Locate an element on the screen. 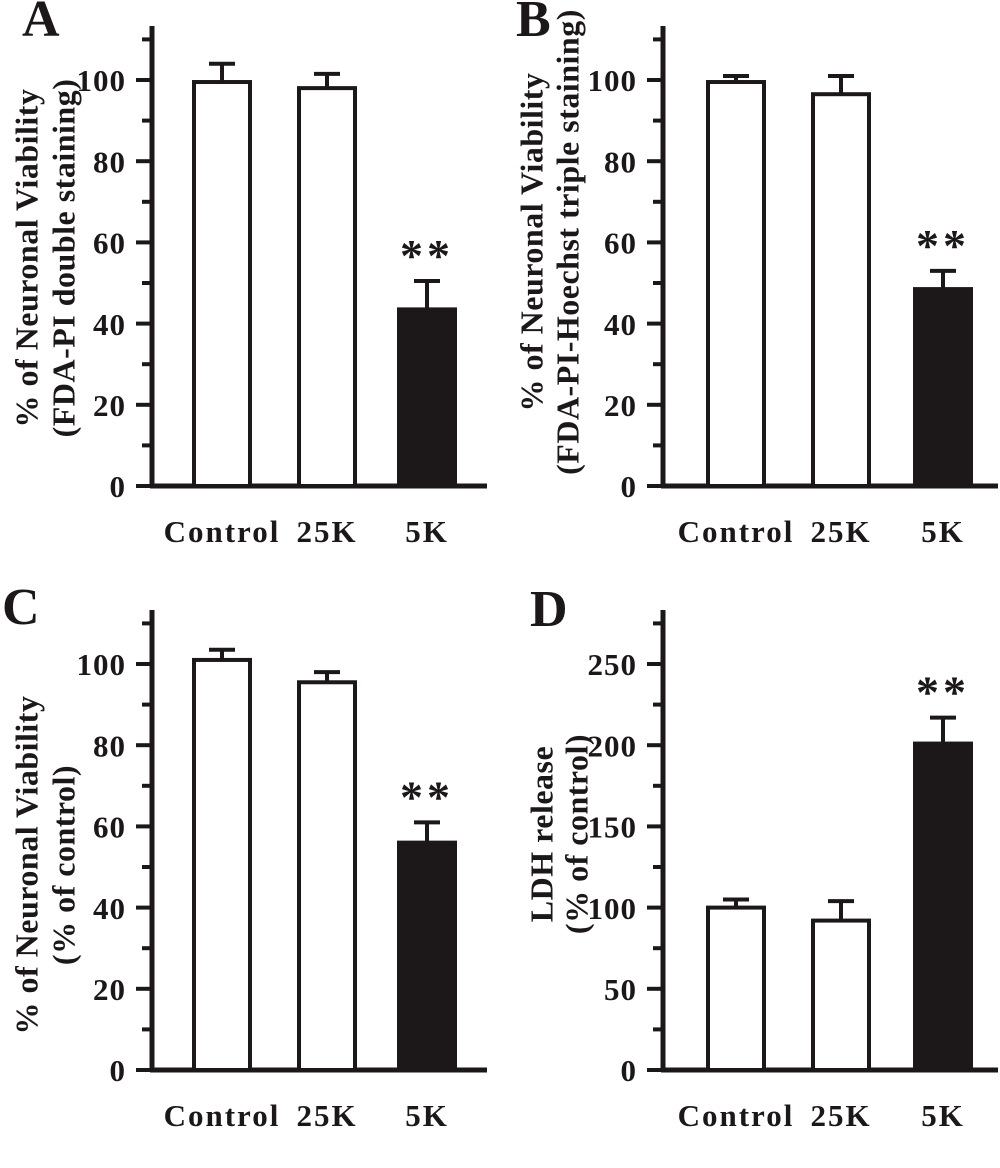  panel-c-label: C is located at coordinates (21, 607).